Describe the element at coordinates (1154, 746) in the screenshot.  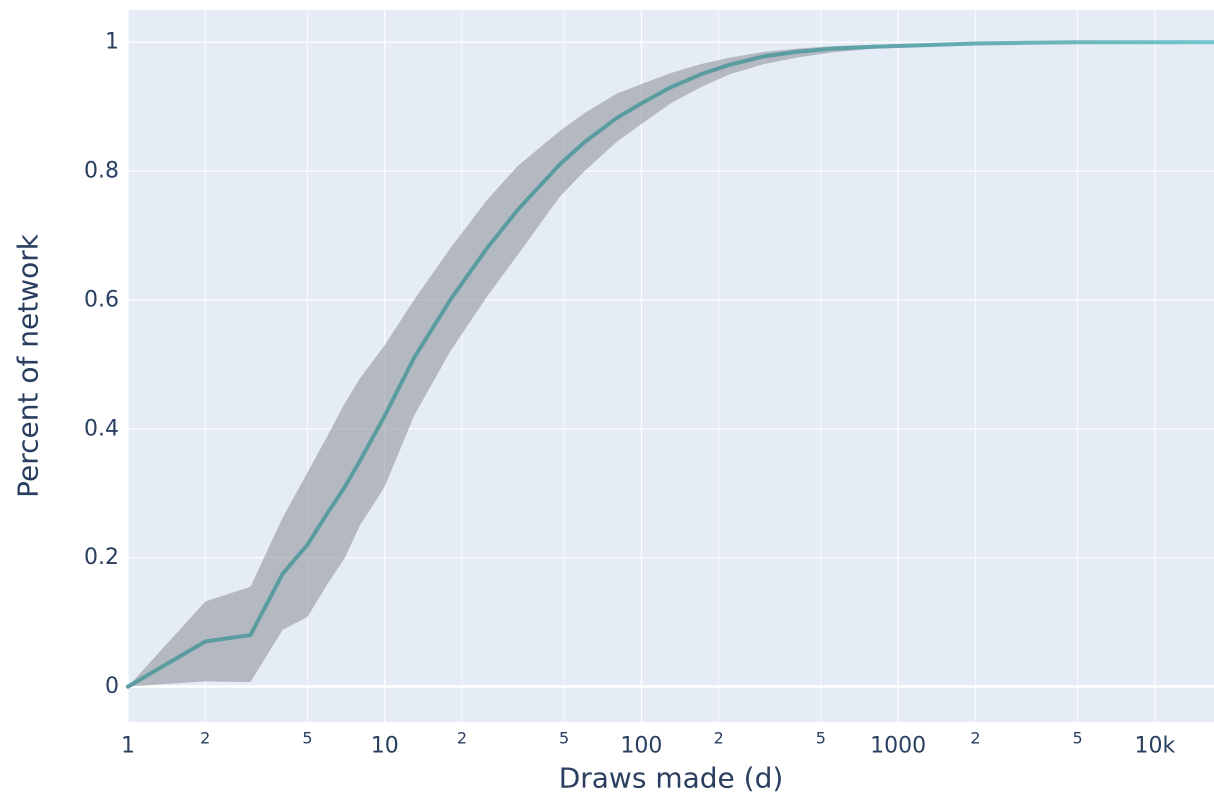
I see `x-tick-label: 10k` at that location.